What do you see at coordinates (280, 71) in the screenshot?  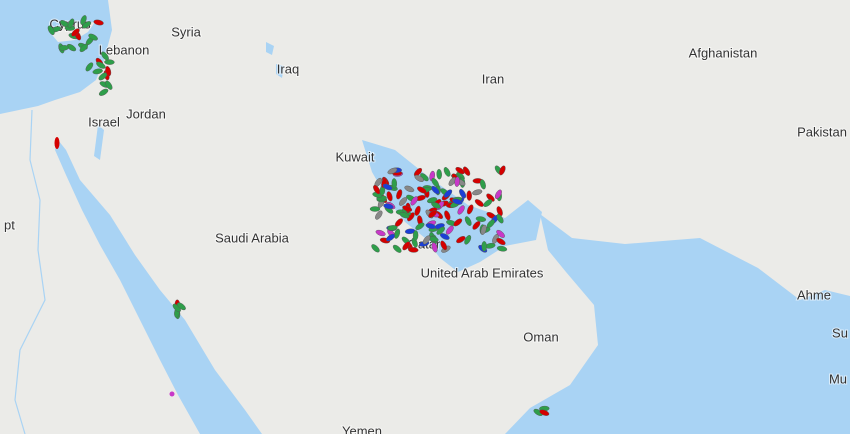 I see `lake` at bounding box center [280, 71].